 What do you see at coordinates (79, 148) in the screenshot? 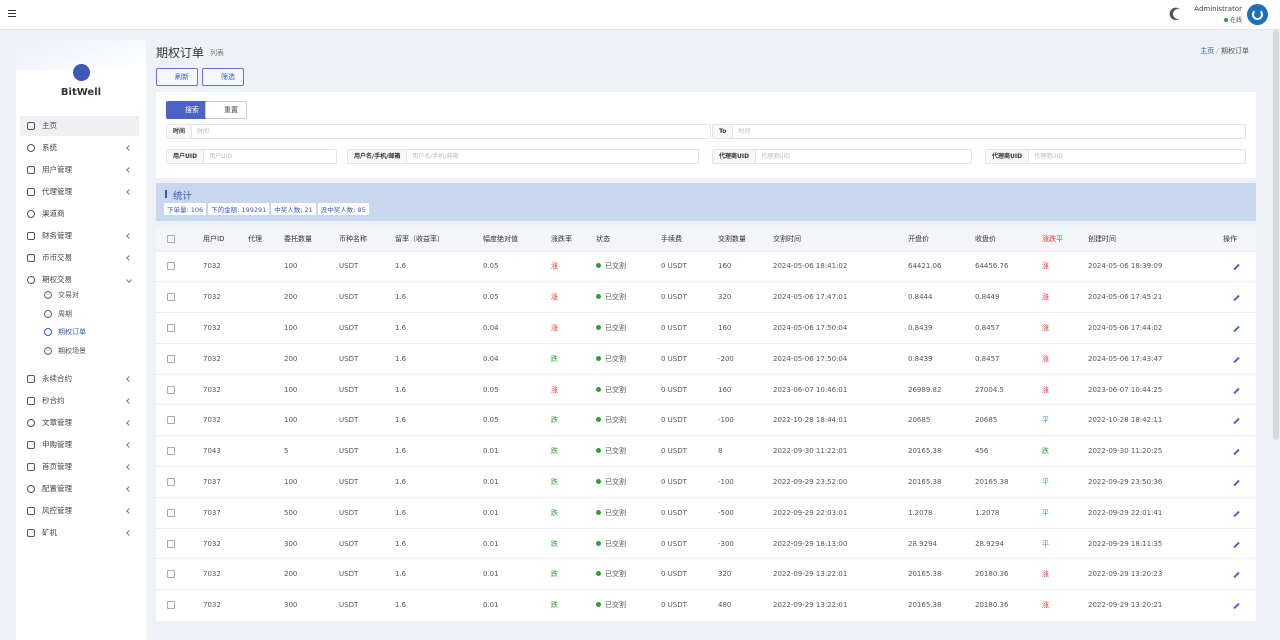
I see `menu-item: 系统` at bounding box center [79, 148].